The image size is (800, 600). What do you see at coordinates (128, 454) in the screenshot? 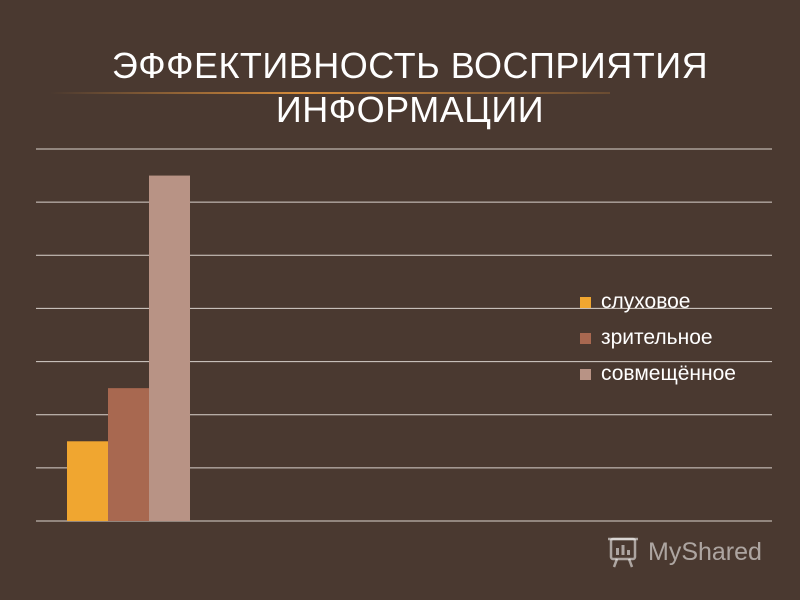
I see `bar-visual` at bounding box center [128, 454].